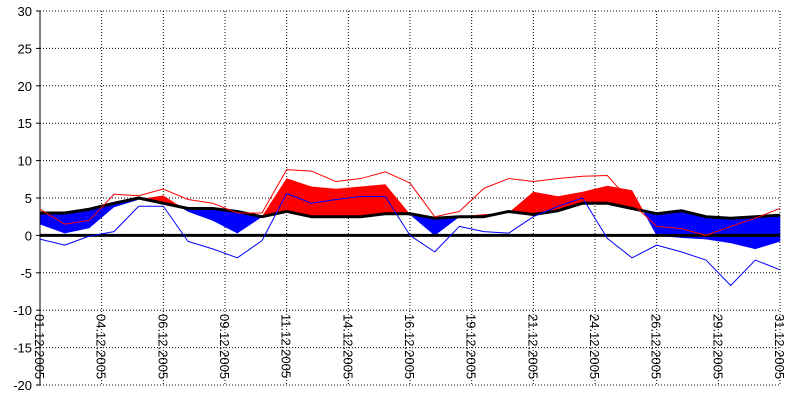 This screenshot has height=400, width=800. Describe the element at coordinates (717, 346) in the screenshot. I see `x-tick-label: 29.12.2005` at that location.